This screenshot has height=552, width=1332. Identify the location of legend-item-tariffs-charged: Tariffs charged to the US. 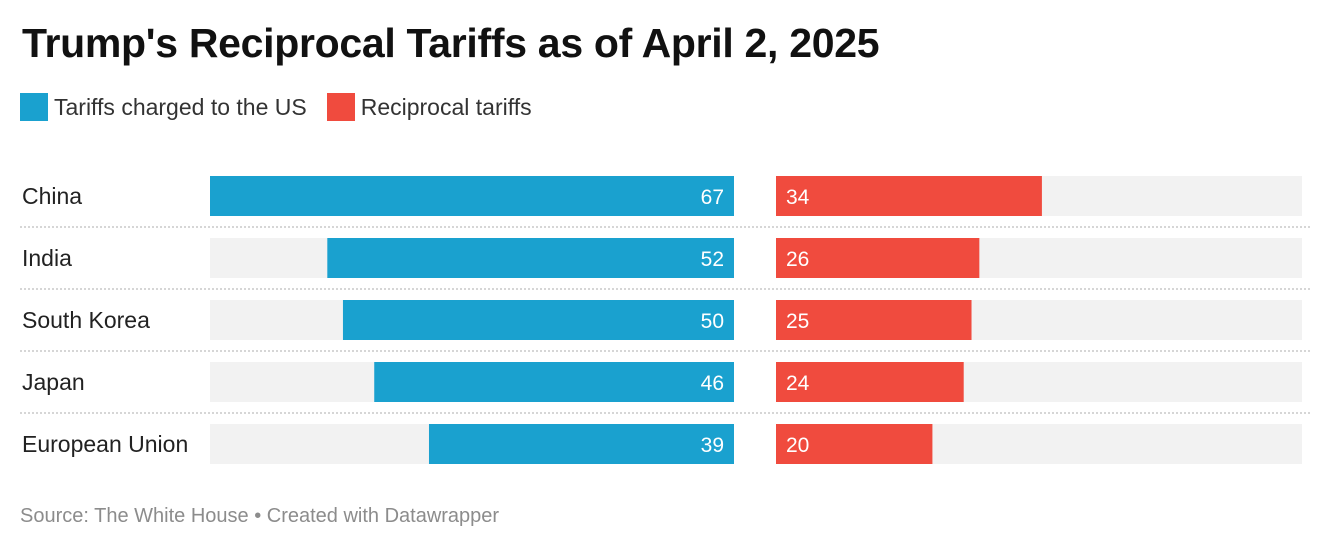
(163, 107).